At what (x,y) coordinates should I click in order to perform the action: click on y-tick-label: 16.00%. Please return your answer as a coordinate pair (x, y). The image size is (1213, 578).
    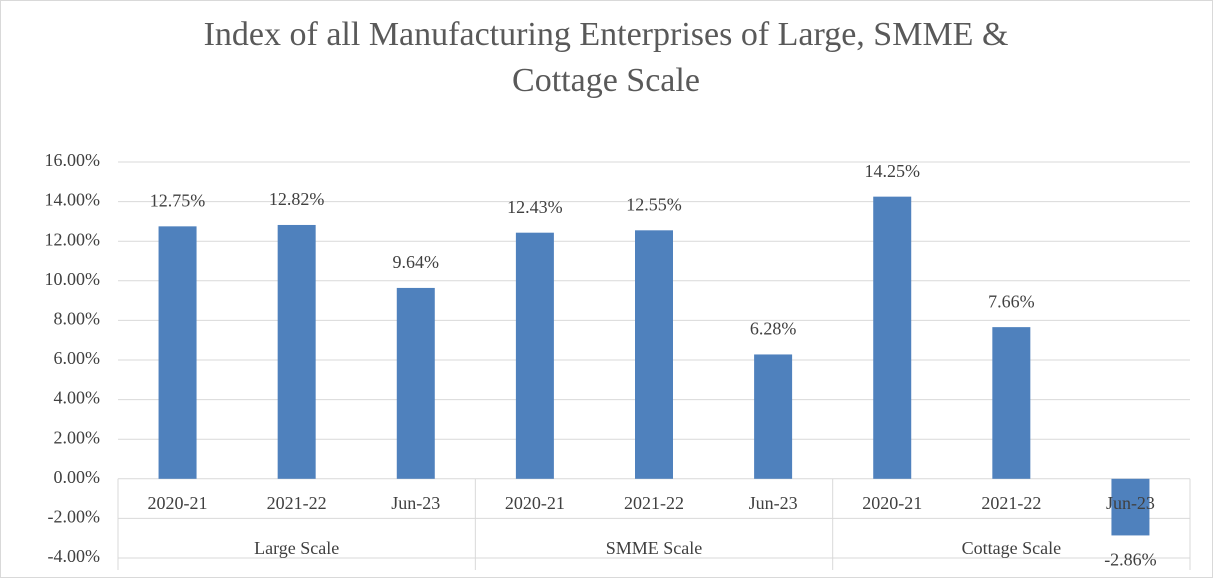
    Looking at the image, I should click on (73, 160).